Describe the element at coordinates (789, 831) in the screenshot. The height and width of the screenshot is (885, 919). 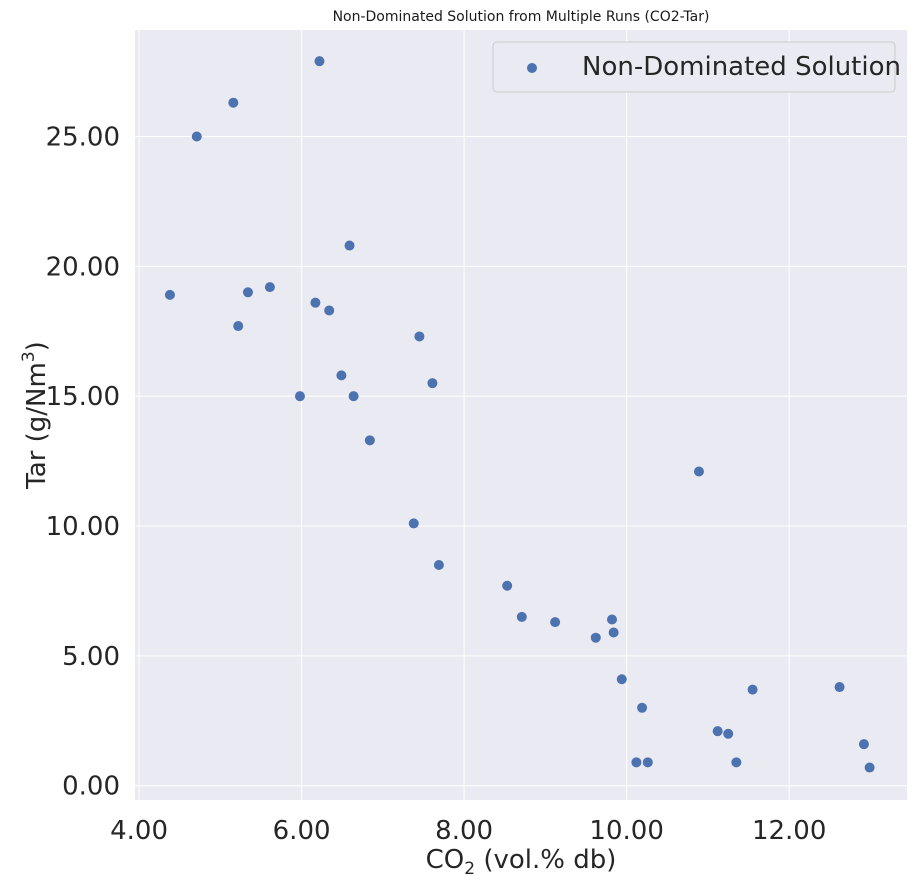
I see `x-tick-label: 12.00` at that location.